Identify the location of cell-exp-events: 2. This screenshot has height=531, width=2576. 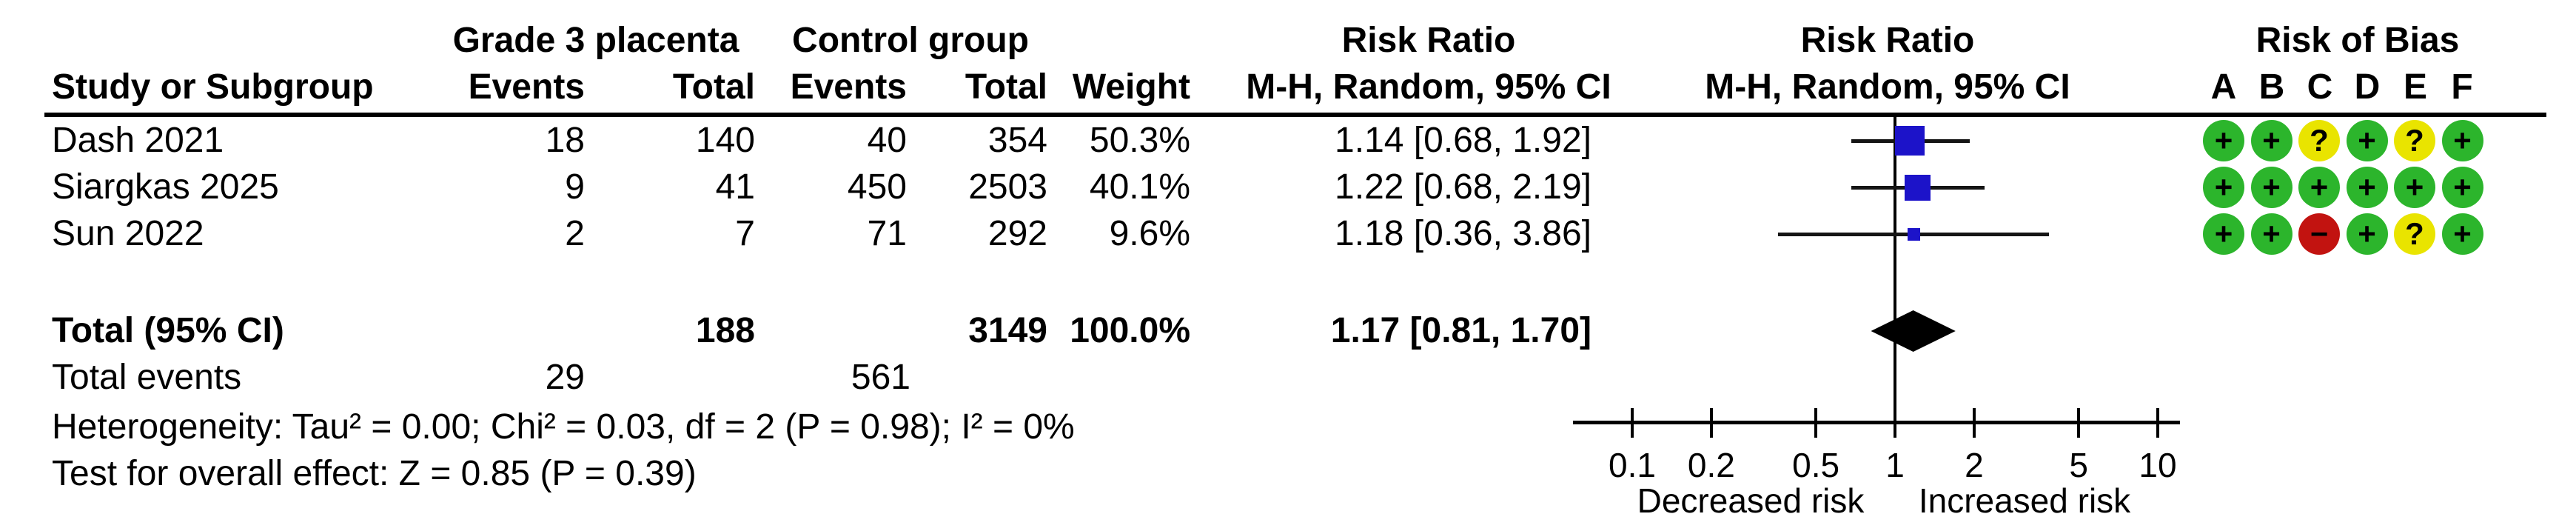
(575, 233).